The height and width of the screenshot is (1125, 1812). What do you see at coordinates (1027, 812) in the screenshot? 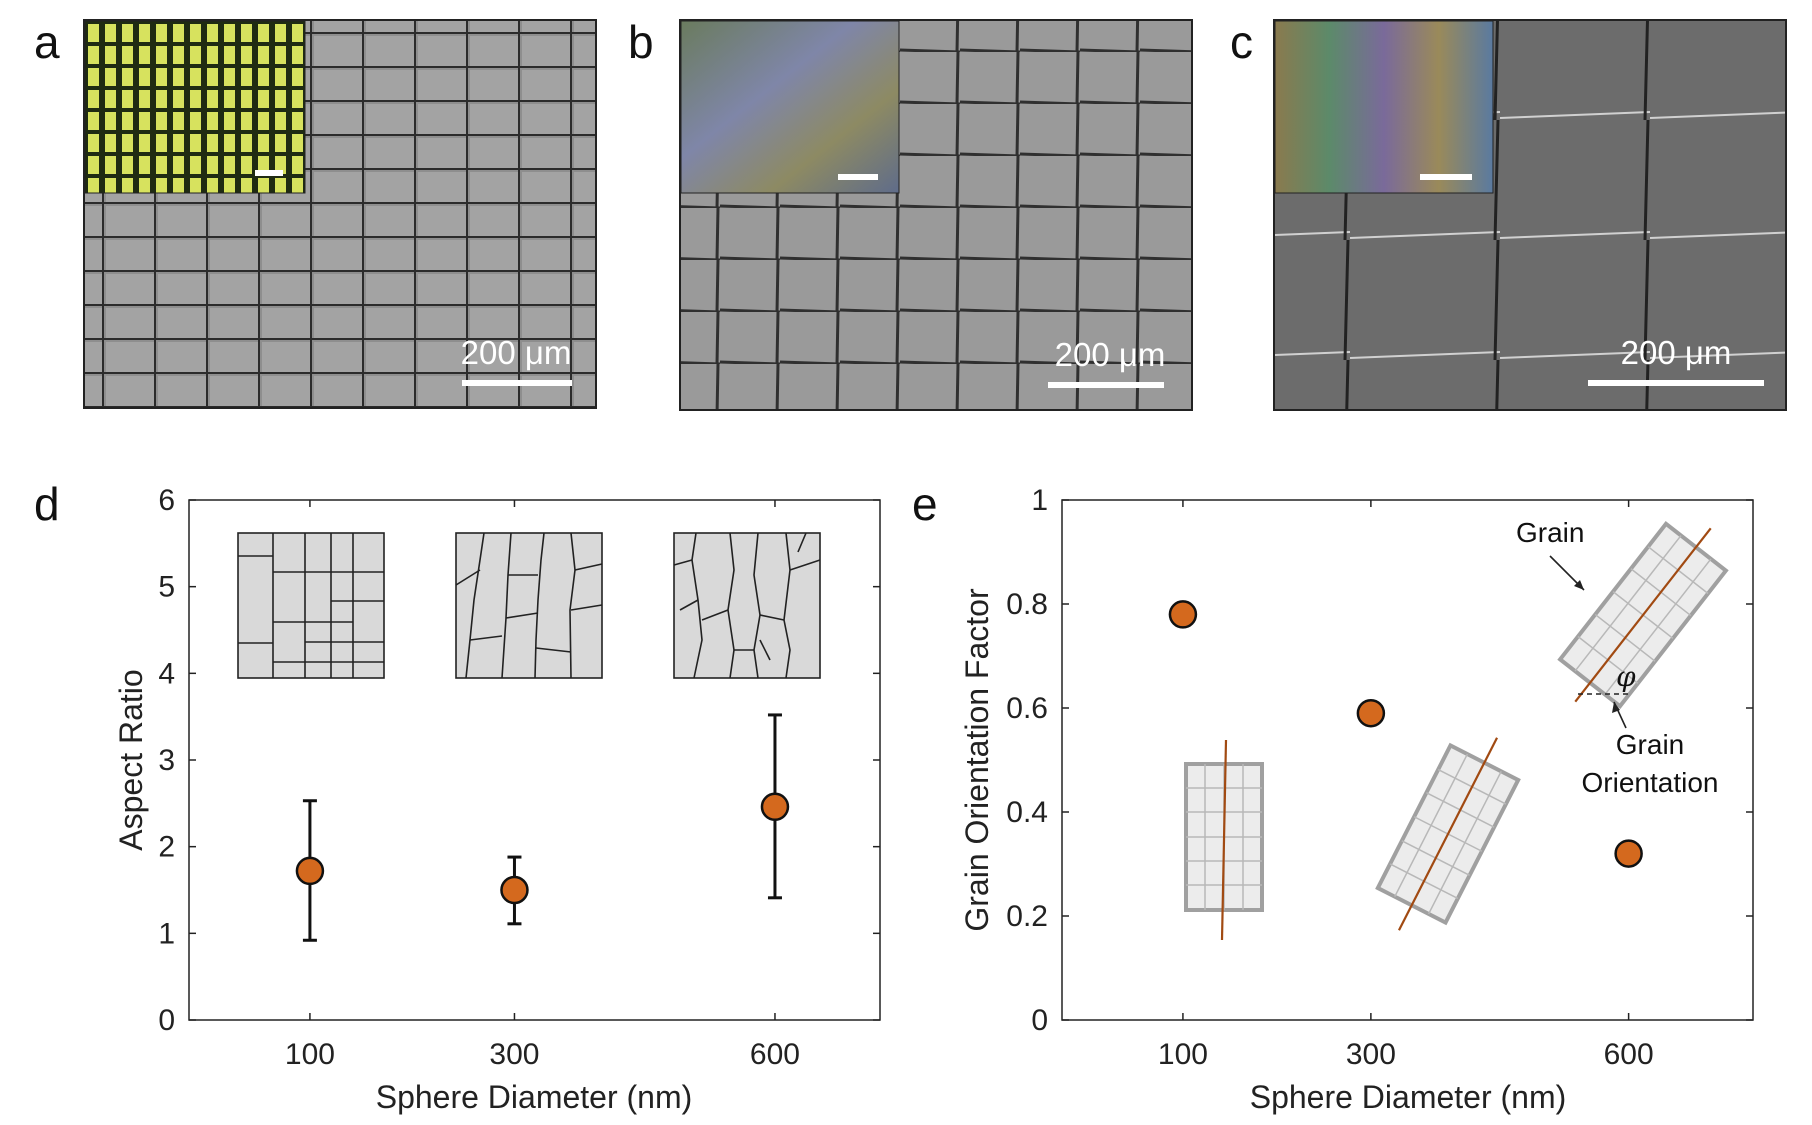
I see `y-tick-label: 0.4` at bounding box center [1027, 812].